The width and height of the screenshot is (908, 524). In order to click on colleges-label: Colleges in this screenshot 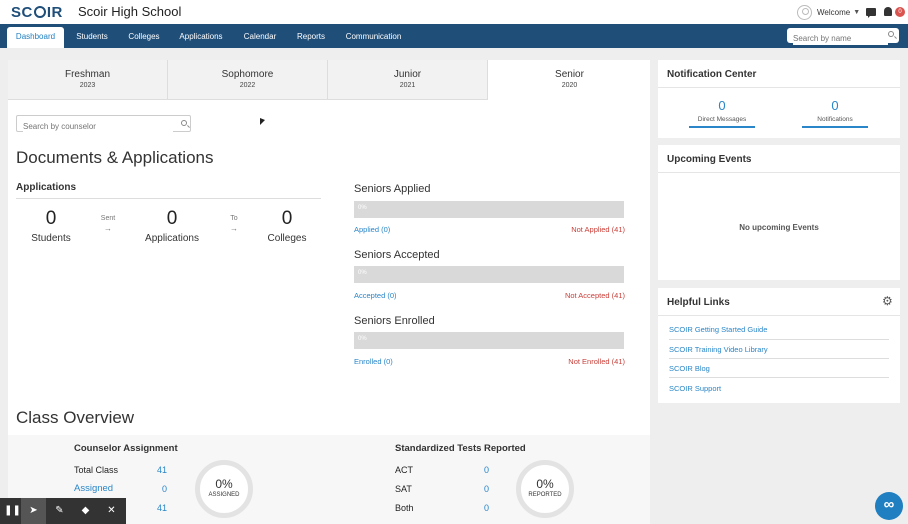, I will do `click(287, 238)`.